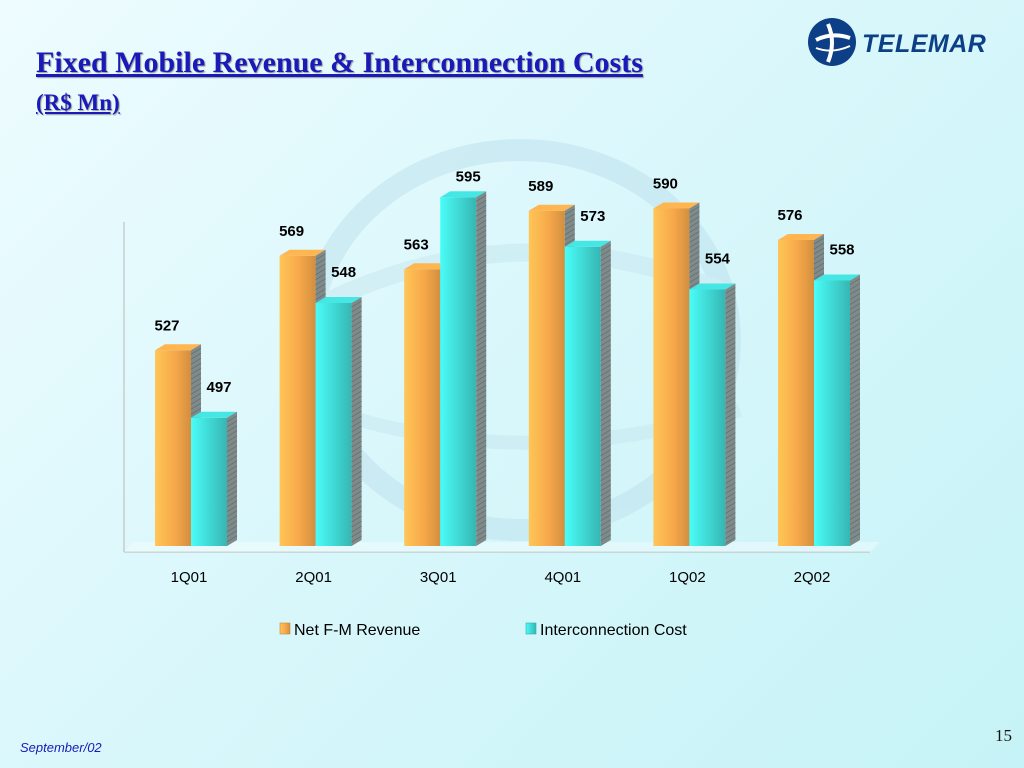  I want to click on data-label: 573, so click(592, 216).